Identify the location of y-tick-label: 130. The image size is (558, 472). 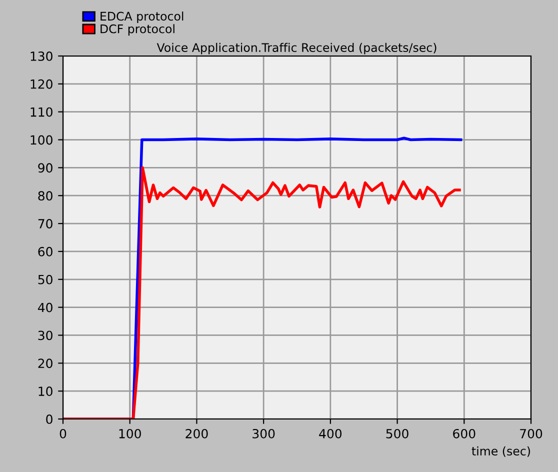
(41, 56).